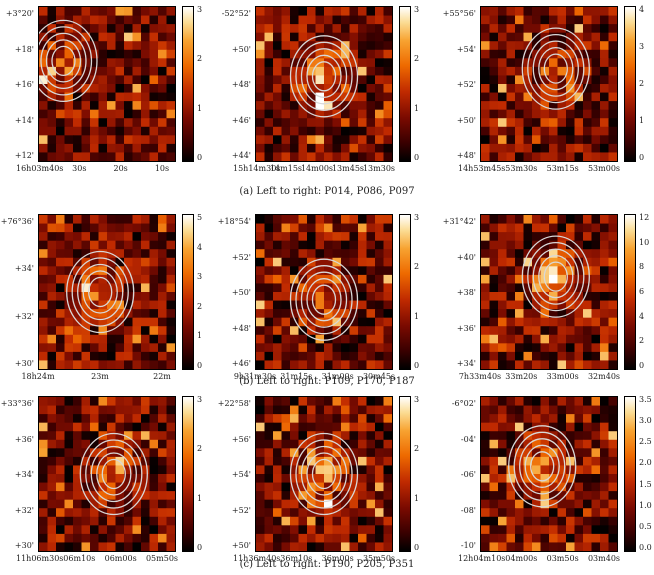 This screenshot has height=575, width=654. What do you see at coordinates (162, 558) in the screenshot?
I see `x-tick-label: 05m50s` at bounding box center [162, 558].